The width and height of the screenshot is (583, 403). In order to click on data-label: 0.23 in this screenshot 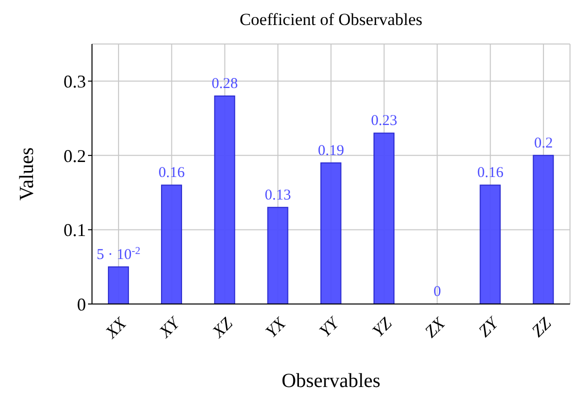, I will do `click(384, 121)`.